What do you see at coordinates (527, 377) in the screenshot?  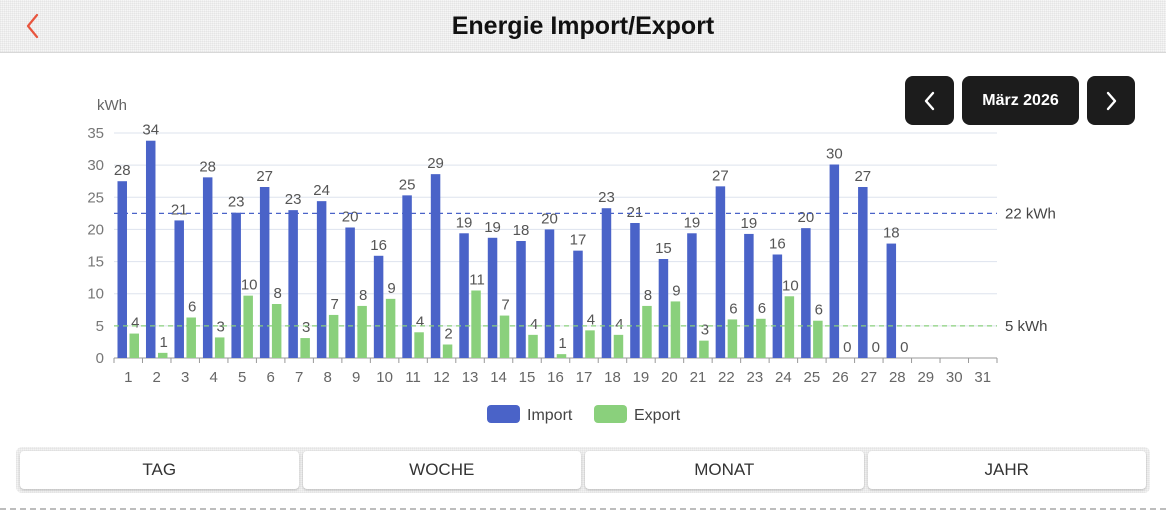 I see `x-tick-label: 15` at bounding box center [527, 377].